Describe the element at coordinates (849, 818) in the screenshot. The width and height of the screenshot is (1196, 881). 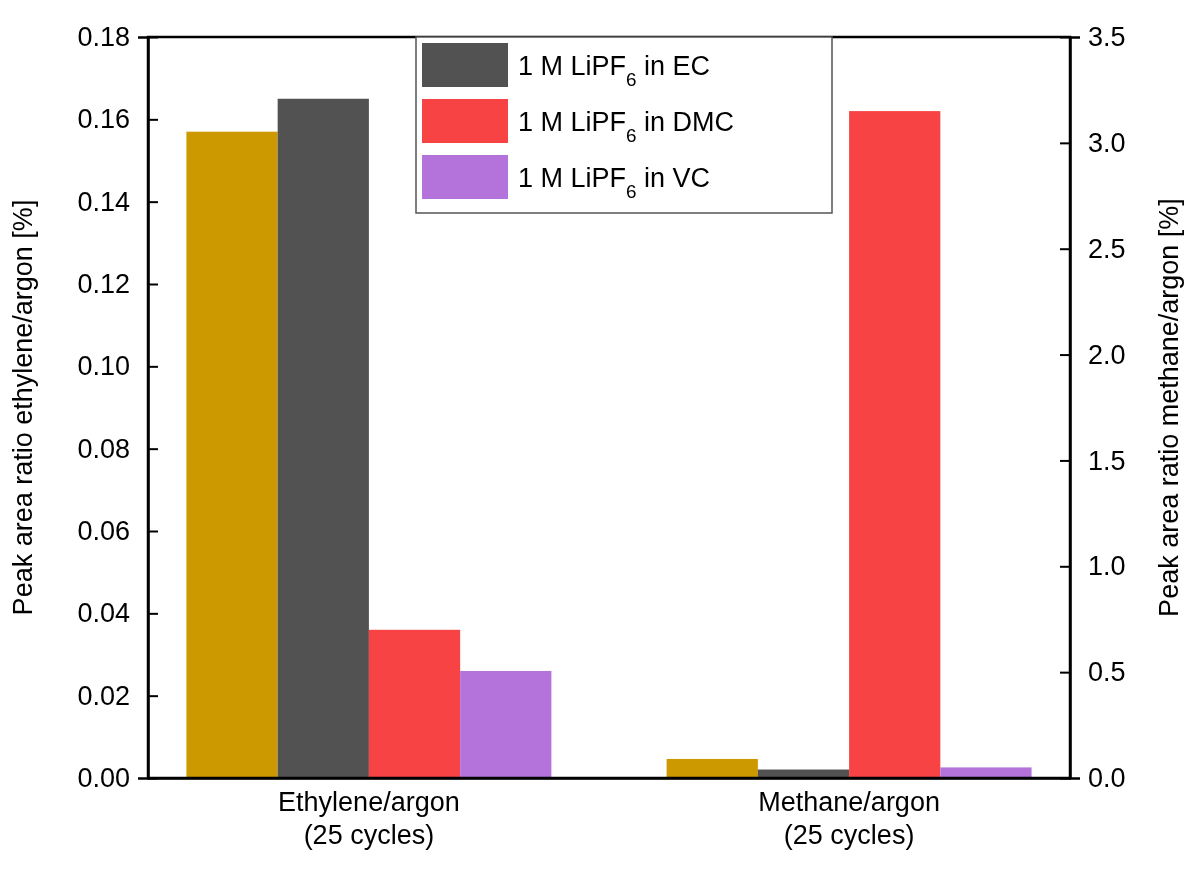
I see `x-tick-label: Methane/argon (25 cycles)` at that location.